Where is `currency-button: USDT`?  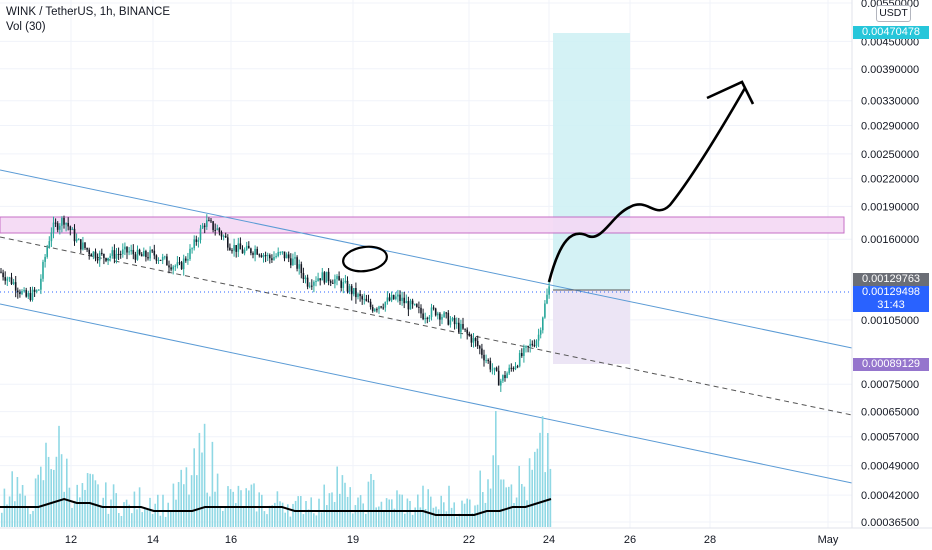 currency-button: USDT is located at coordinates (893, 13).